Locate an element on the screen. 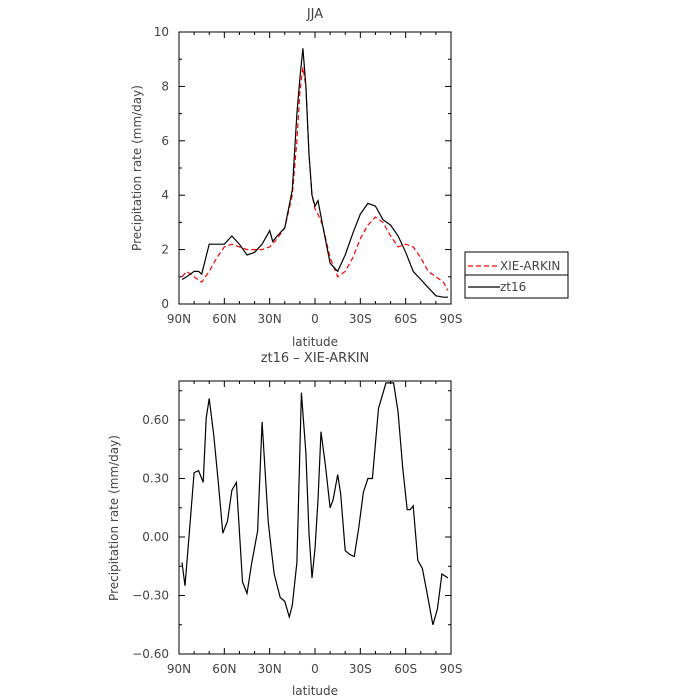 The width and height of the screenshot is (700, 700). legend: XIE-ARKIN zt16 is located at coordinates (516, 275).